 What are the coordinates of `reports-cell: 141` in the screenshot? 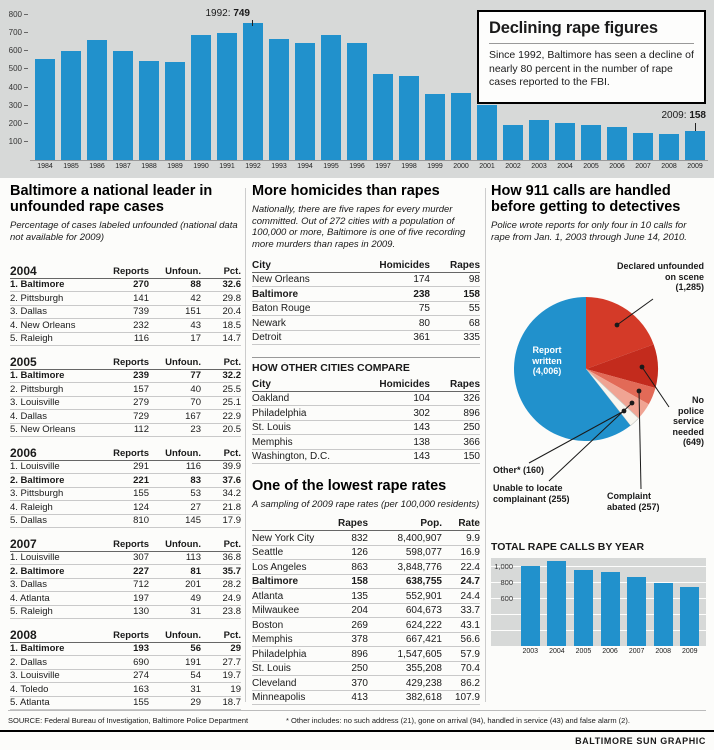 It's located at (141, 298).